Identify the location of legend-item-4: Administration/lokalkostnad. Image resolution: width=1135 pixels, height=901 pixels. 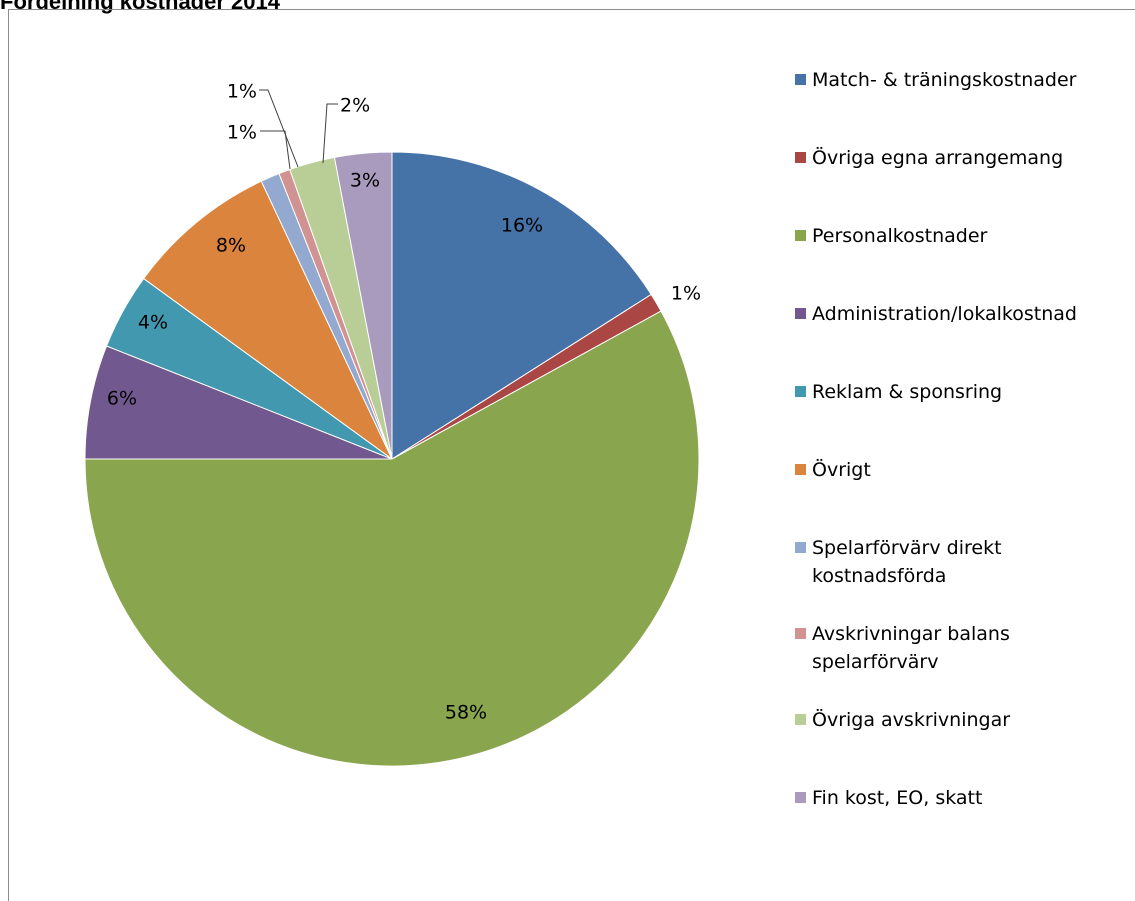
(963, 314).